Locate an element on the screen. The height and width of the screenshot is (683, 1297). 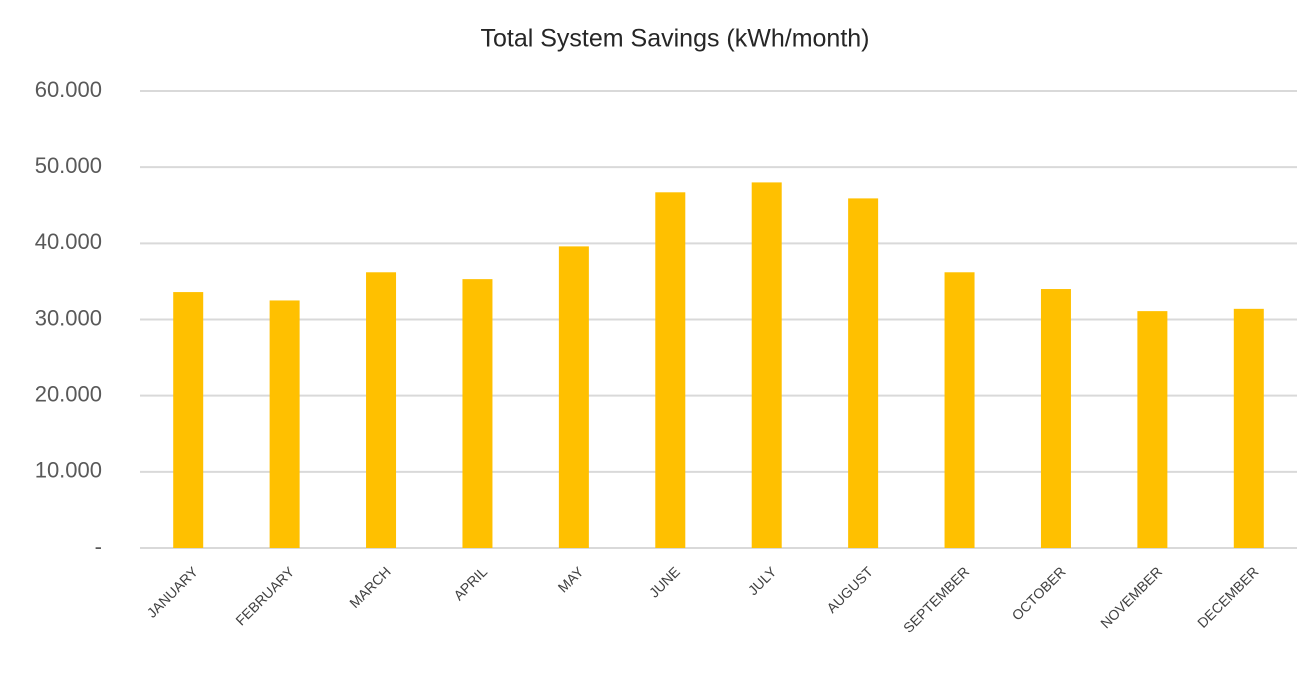
x-tick-label: APRIL is located at coordinates (470, 583).